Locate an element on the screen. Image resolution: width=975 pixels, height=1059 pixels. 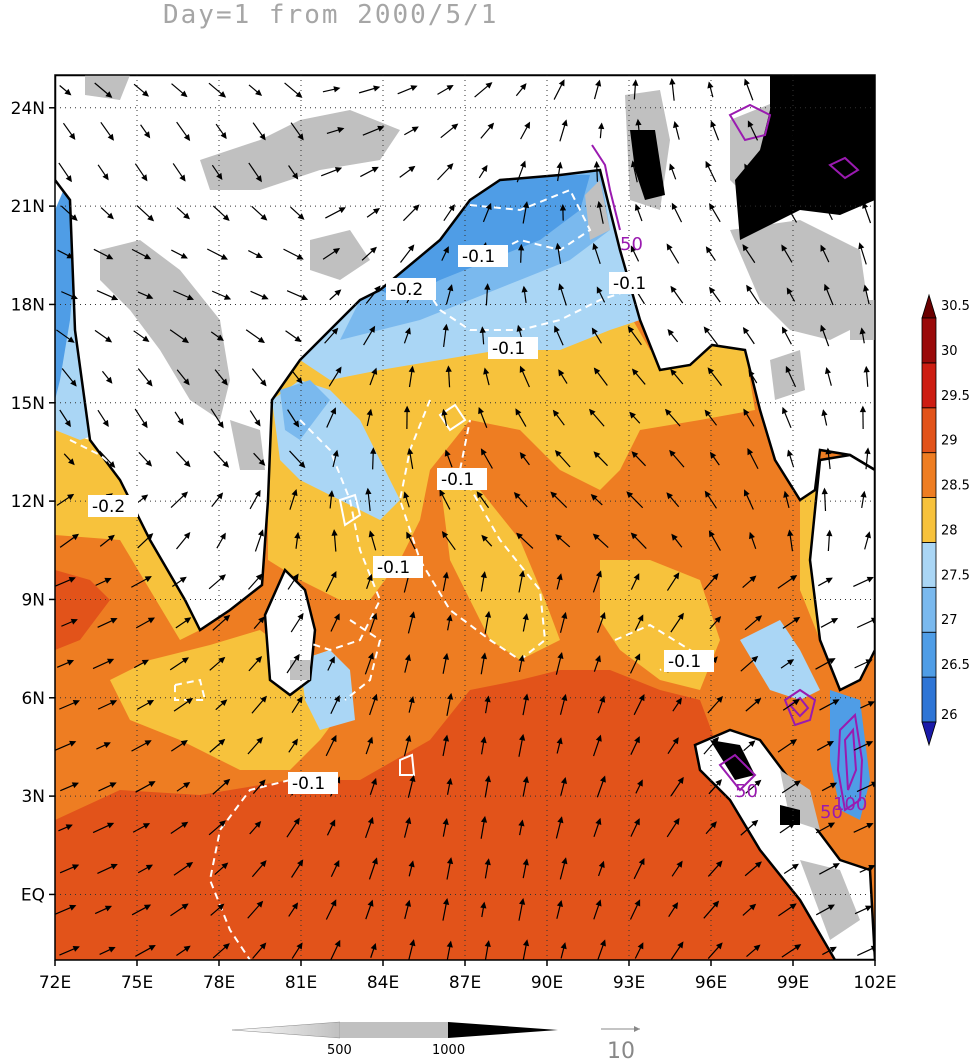
contour-label: -0.1 is located at coordinates (308, 784).